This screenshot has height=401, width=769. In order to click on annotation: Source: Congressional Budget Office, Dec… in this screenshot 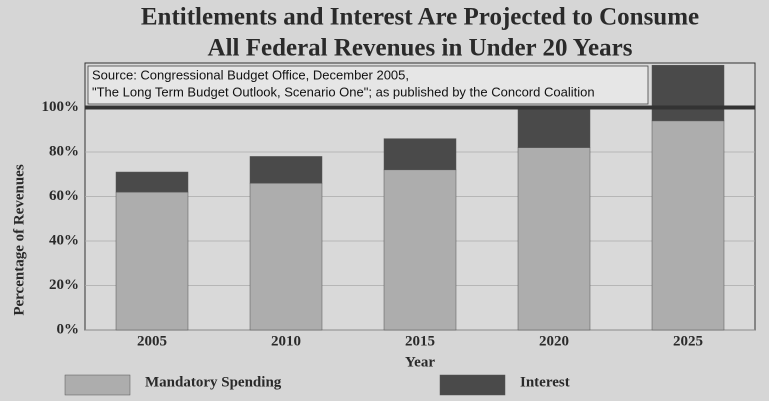, I will do `click(250, 74)`.